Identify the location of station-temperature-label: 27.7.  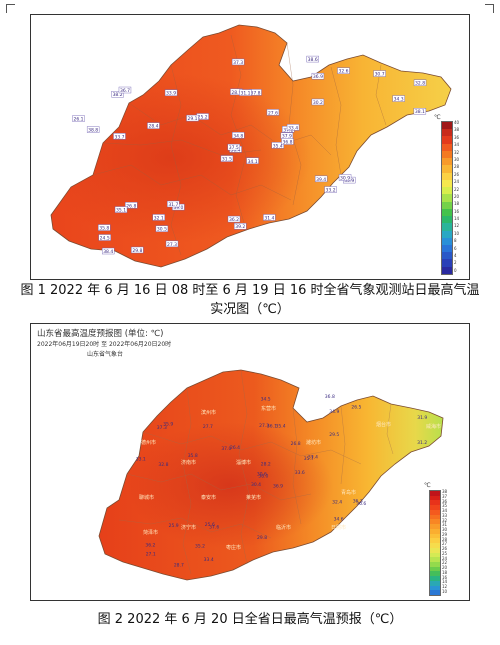
(208, 427).